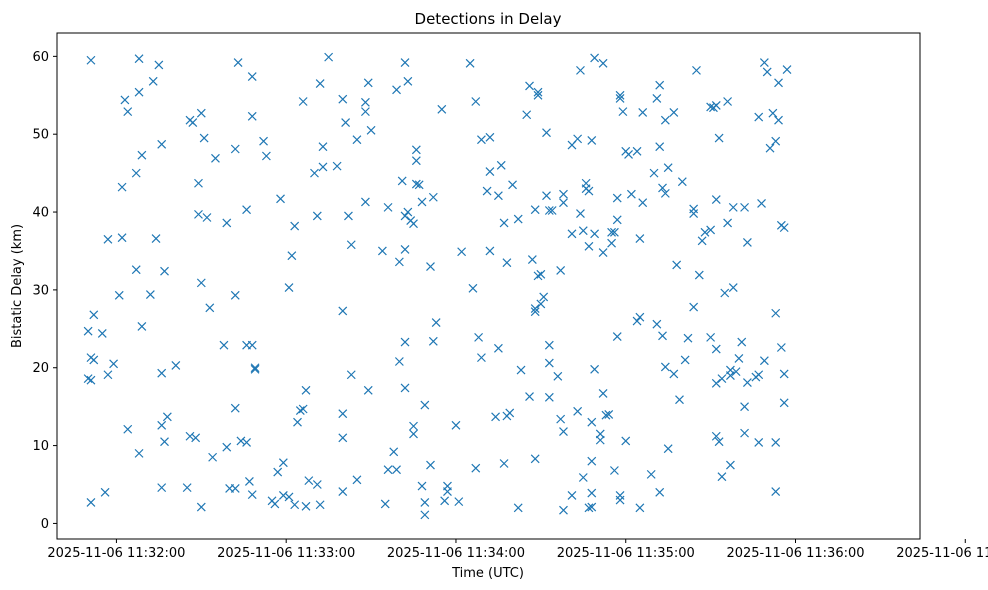 This screenshot has width=988, height=590. What do you see at coordinates (45, 524) in the screenshot?
I see `y-tick-label: 0` at bounding box center [45, 524].